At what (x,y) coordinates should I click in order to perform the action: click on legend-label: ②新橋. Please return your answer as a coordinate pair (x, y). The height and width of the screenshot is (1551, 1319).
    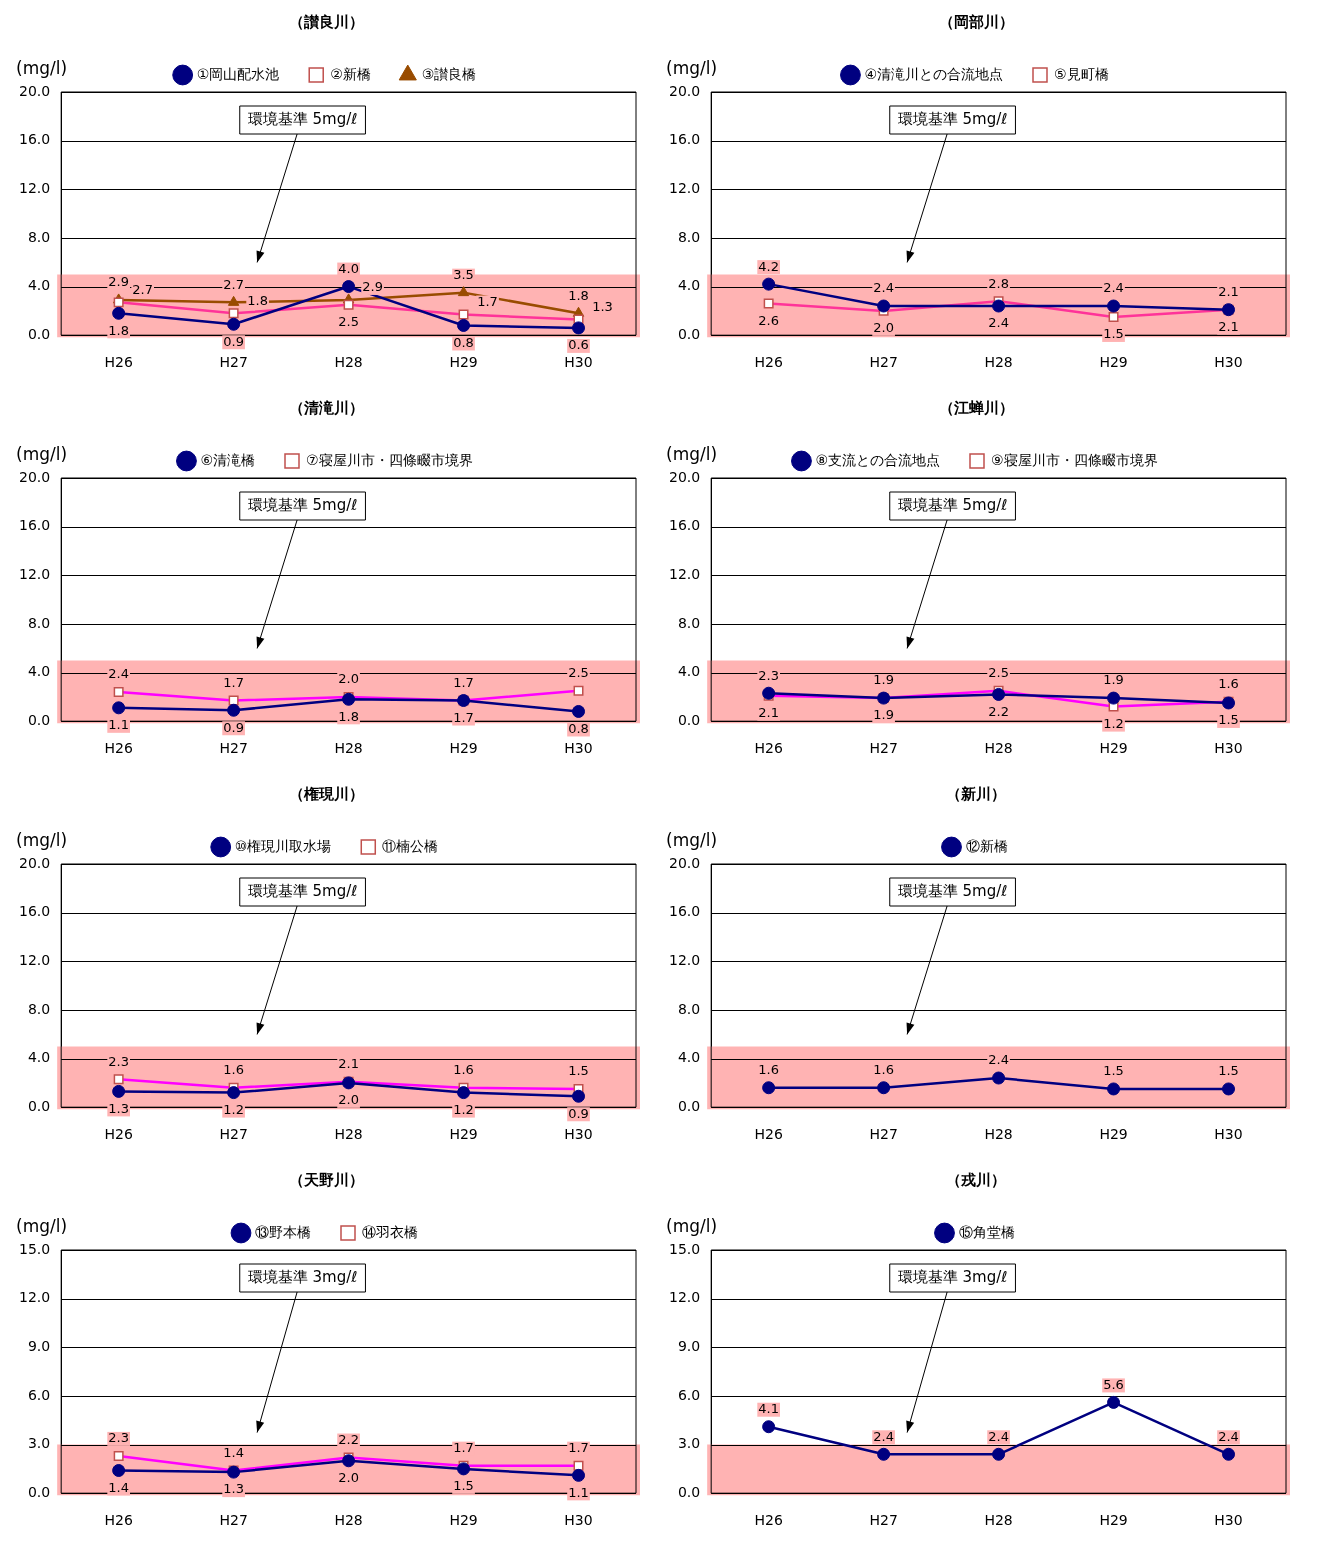
    Looking at the image, I should click on (350, 73).